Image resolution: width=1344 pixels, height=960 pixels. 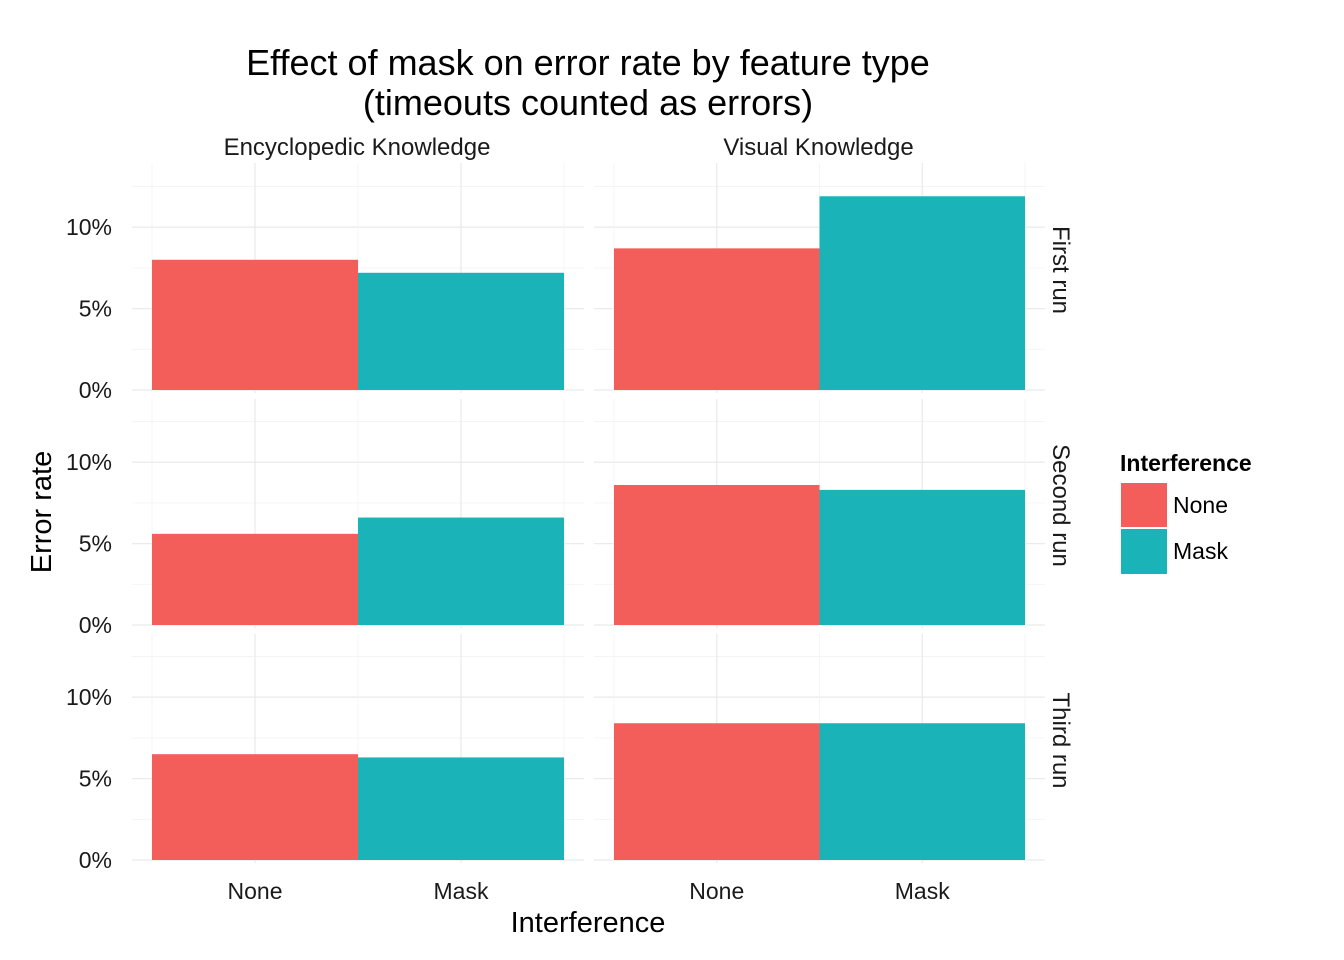 I want to click on legend-key-none, so click(x=1144, y=505).